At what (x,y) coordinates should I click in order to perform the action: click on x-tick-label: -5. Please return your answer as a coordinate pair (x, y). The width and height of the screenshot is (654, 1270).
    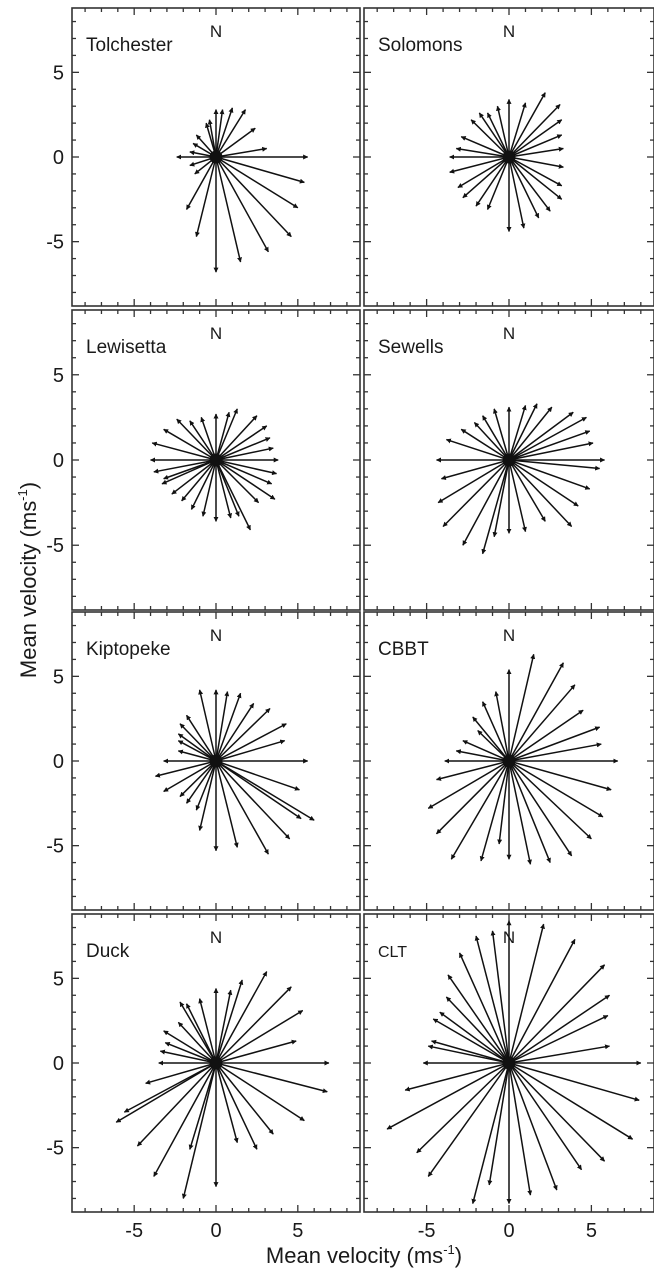
    Looking at the image, I should click on (134, 1231).